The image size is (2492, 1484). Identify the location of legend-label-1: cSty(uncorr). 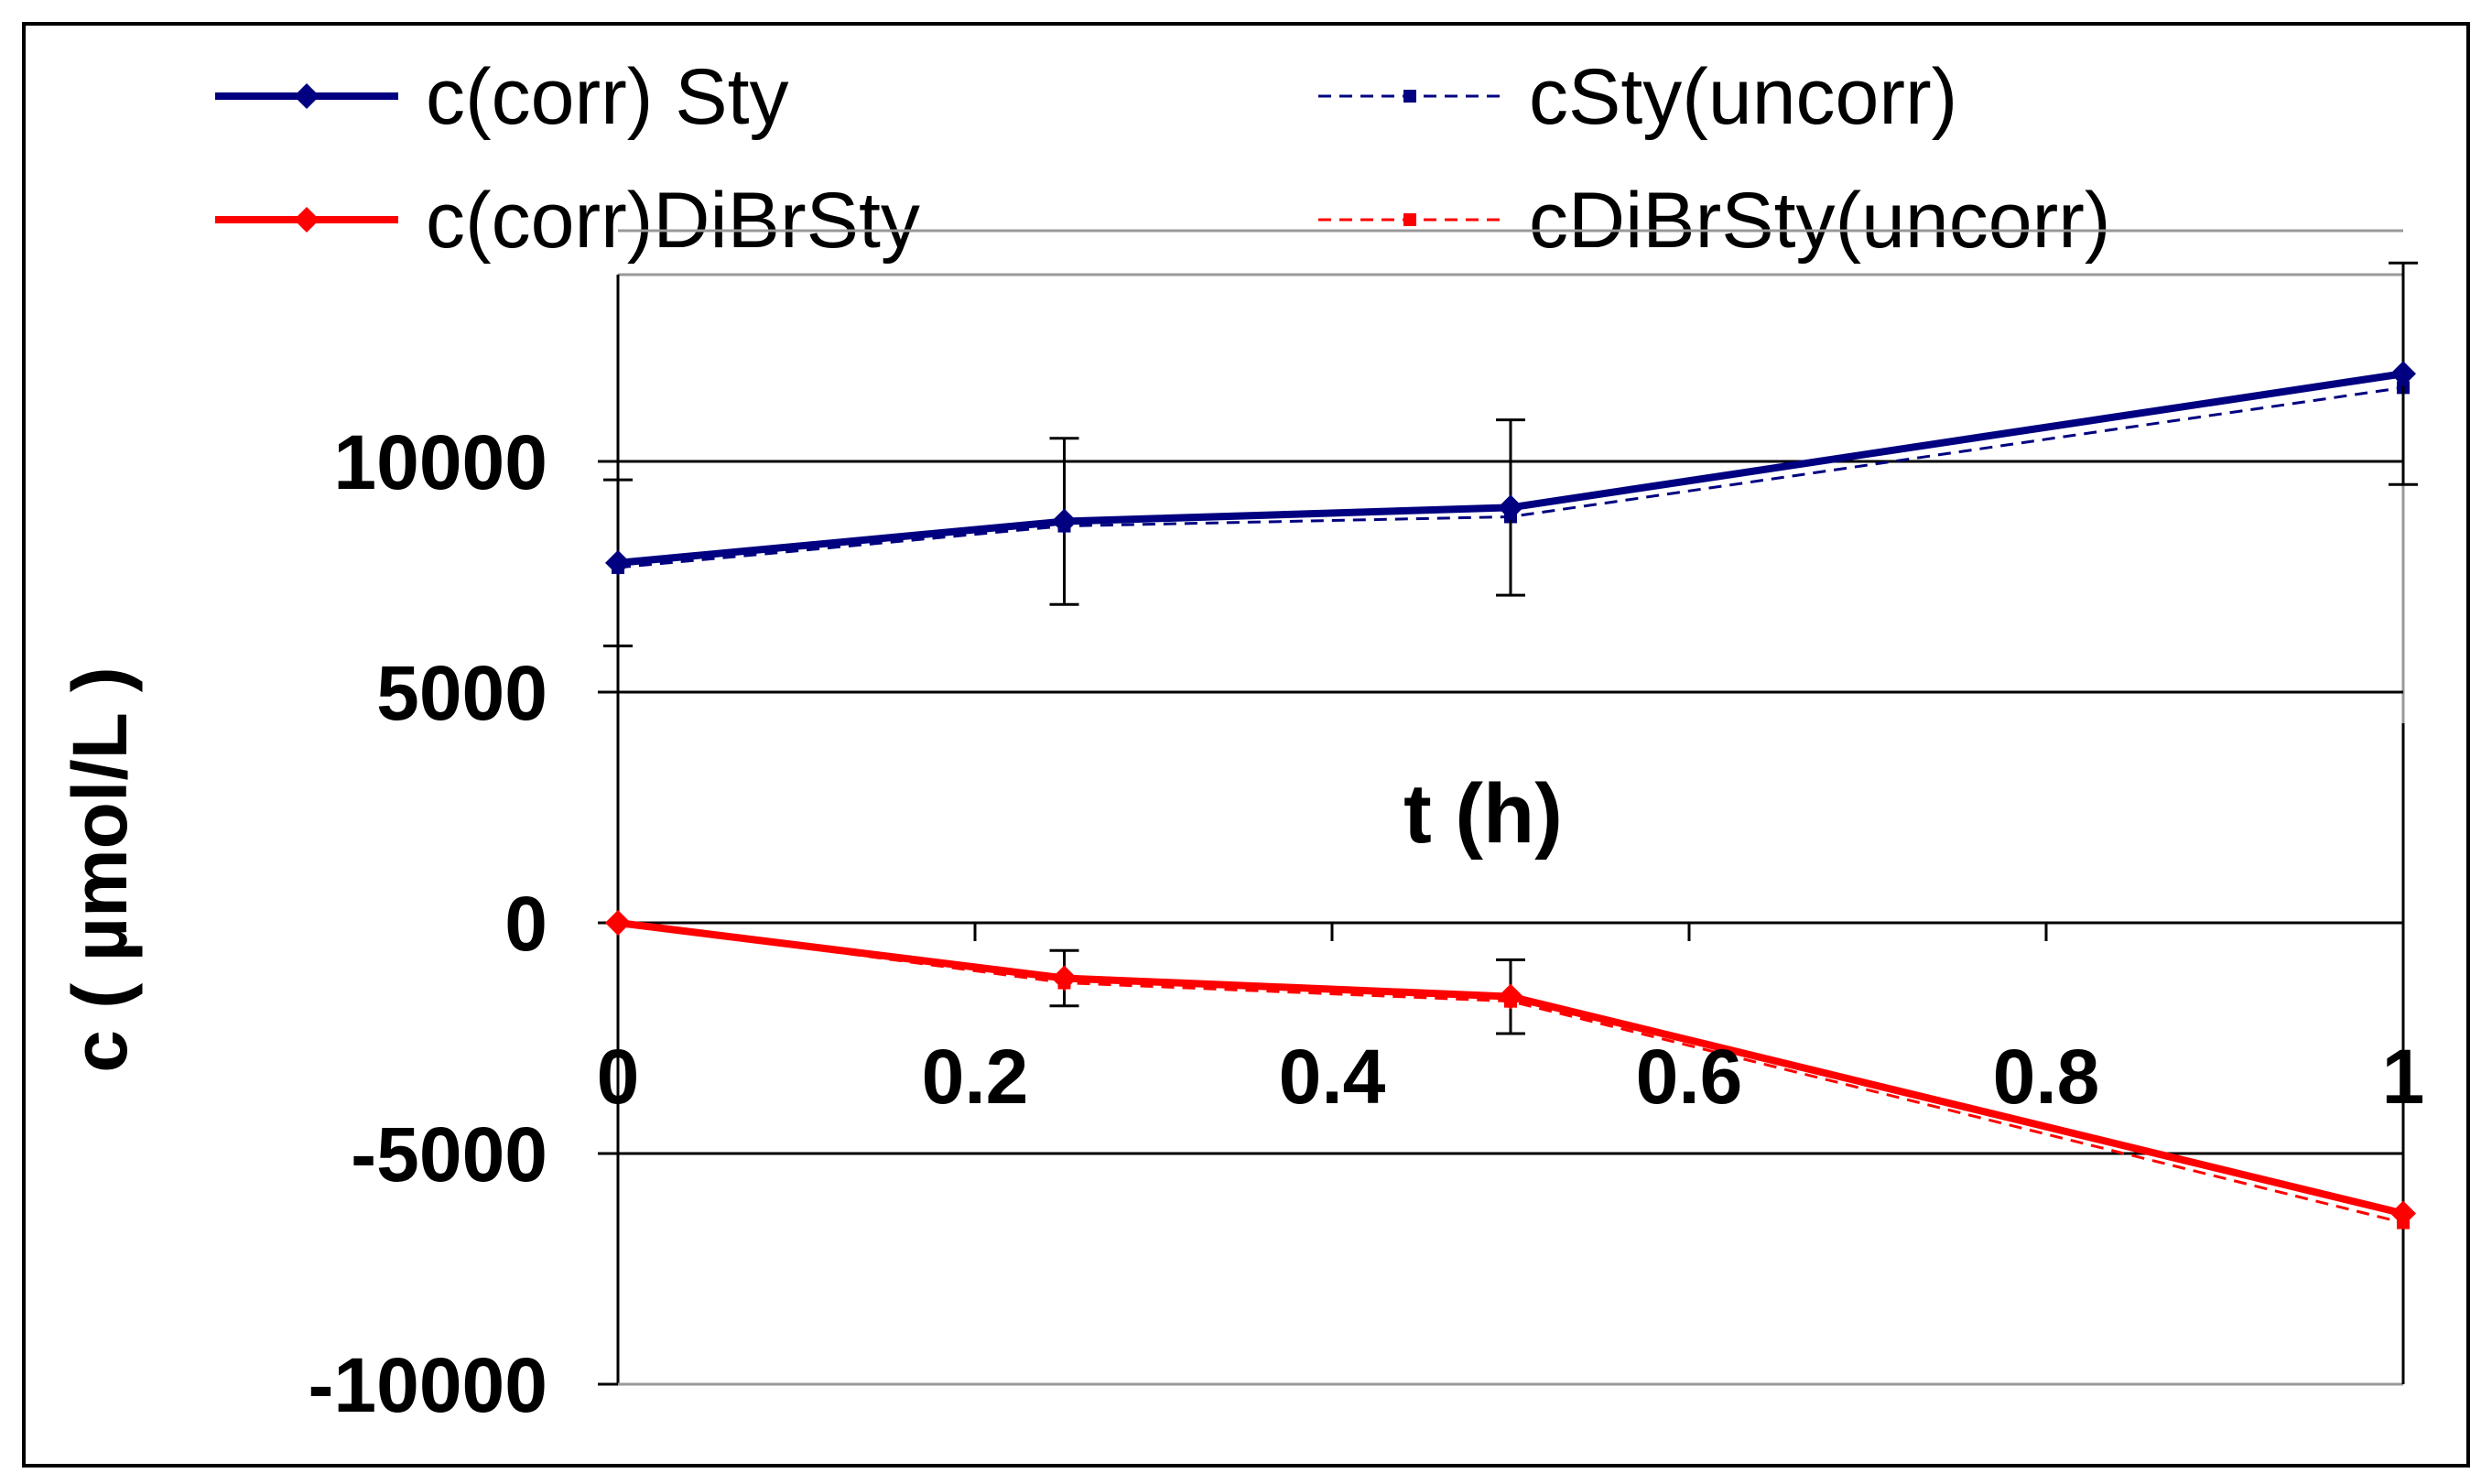
(1743, 97).